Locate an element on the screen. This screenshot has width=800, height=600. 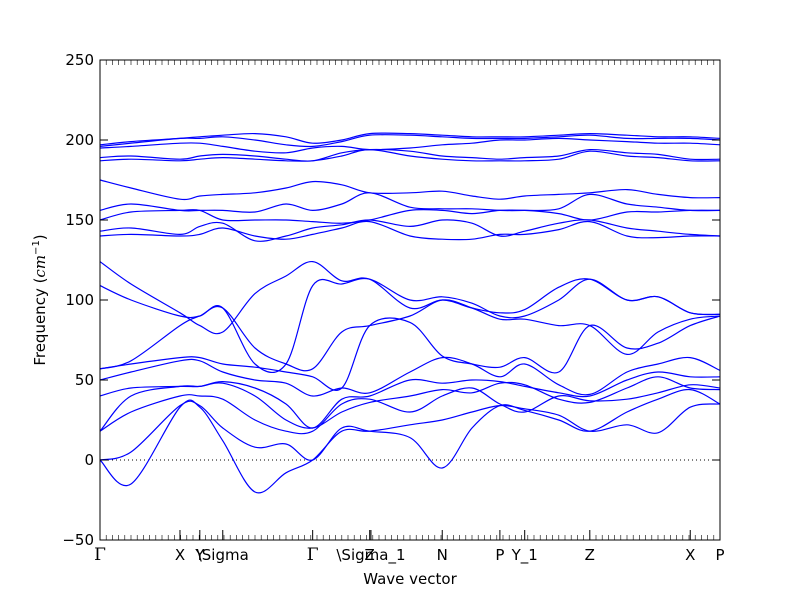
x-tick-label: \Sigma is located at coordinates (223, 555).